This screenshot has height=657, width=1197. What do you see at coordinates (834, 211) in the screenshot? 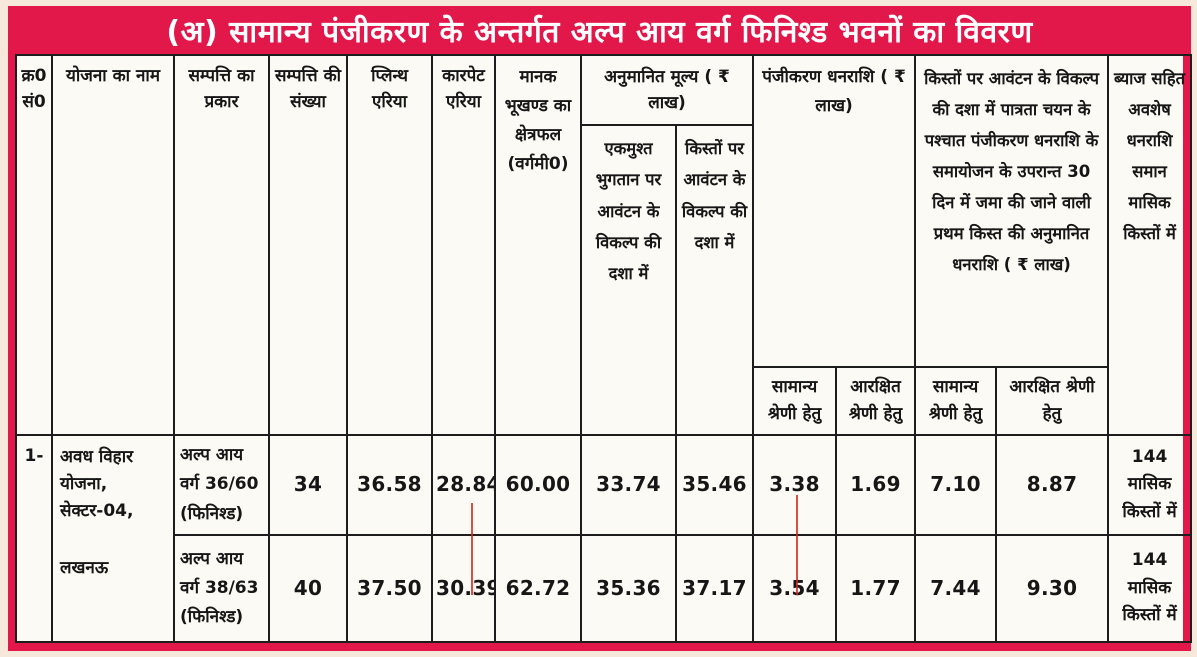
I see `header-registration-amount: पंजीकरण धनराशि ( ₹ लाख)` at bounding box center [834, 211].